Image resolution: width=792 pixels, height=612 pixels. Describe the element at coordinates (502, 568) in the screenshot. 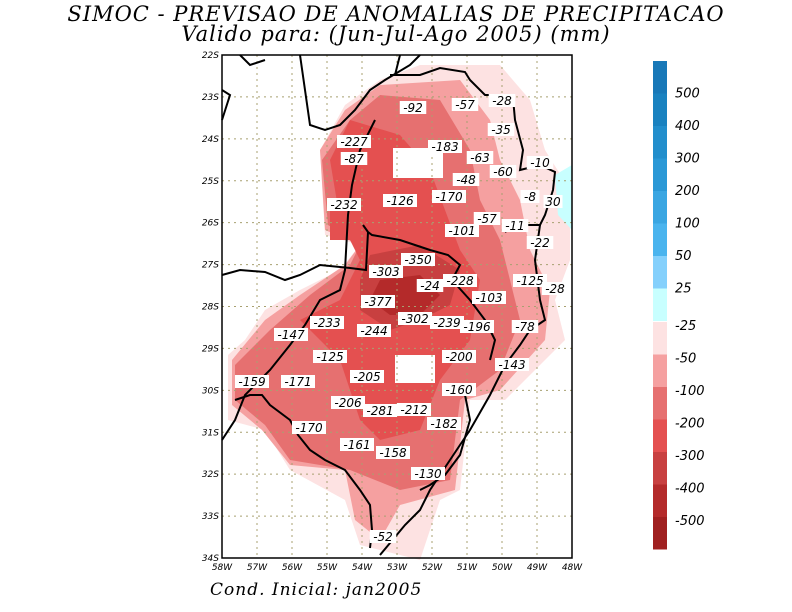

I see `lon-tick-label: 50W` at that location.